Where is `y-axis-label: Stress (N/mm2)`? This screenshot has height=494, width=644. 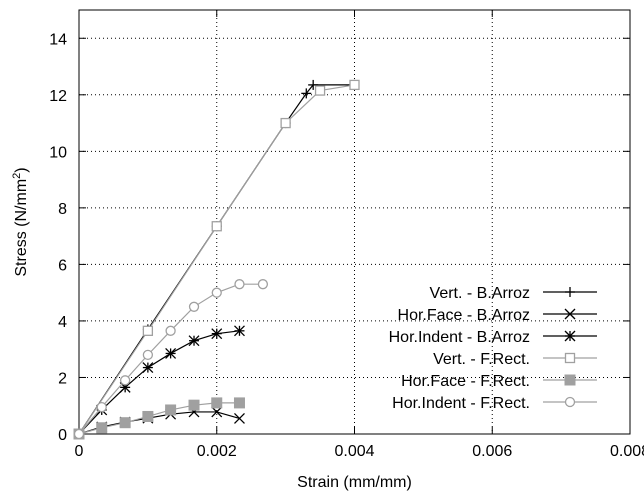
y-axis-label: Stress (N/mm2) is located at coordinates (20, 221).